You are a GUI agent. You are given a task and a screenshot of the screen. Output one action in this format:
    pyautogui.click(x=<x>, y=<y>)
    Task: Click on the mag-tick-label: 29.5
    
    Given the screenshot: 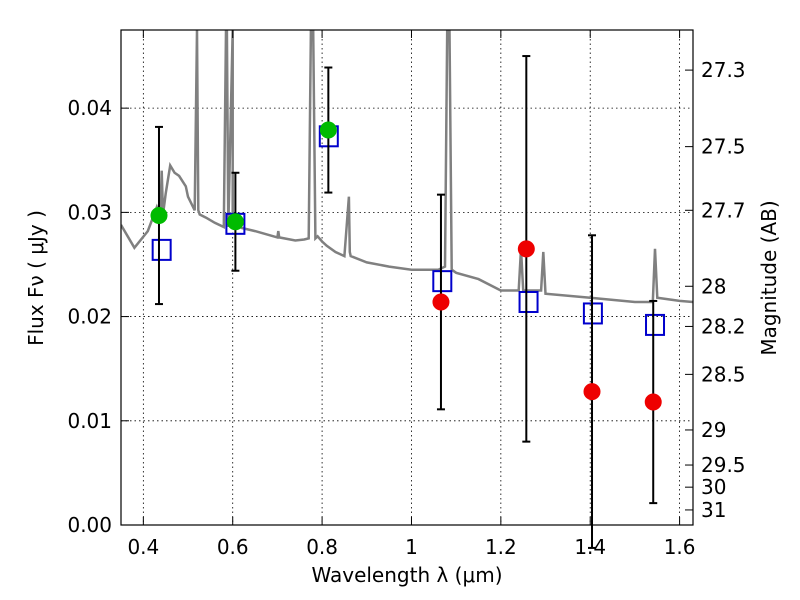 What is the action you would take?
    pyautogui.click(x=723, y=465)
    